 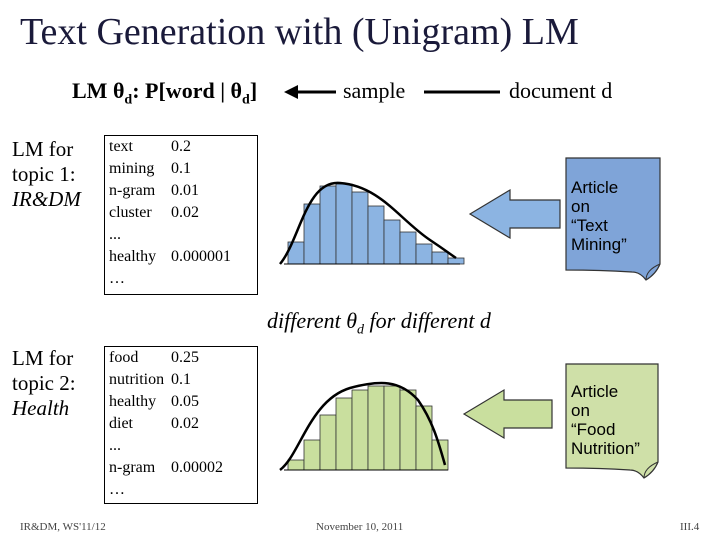 What do you see at coordinates (121, 146) in the screenshot?
I see `word-cell: text` at bounding box center [121, 146].